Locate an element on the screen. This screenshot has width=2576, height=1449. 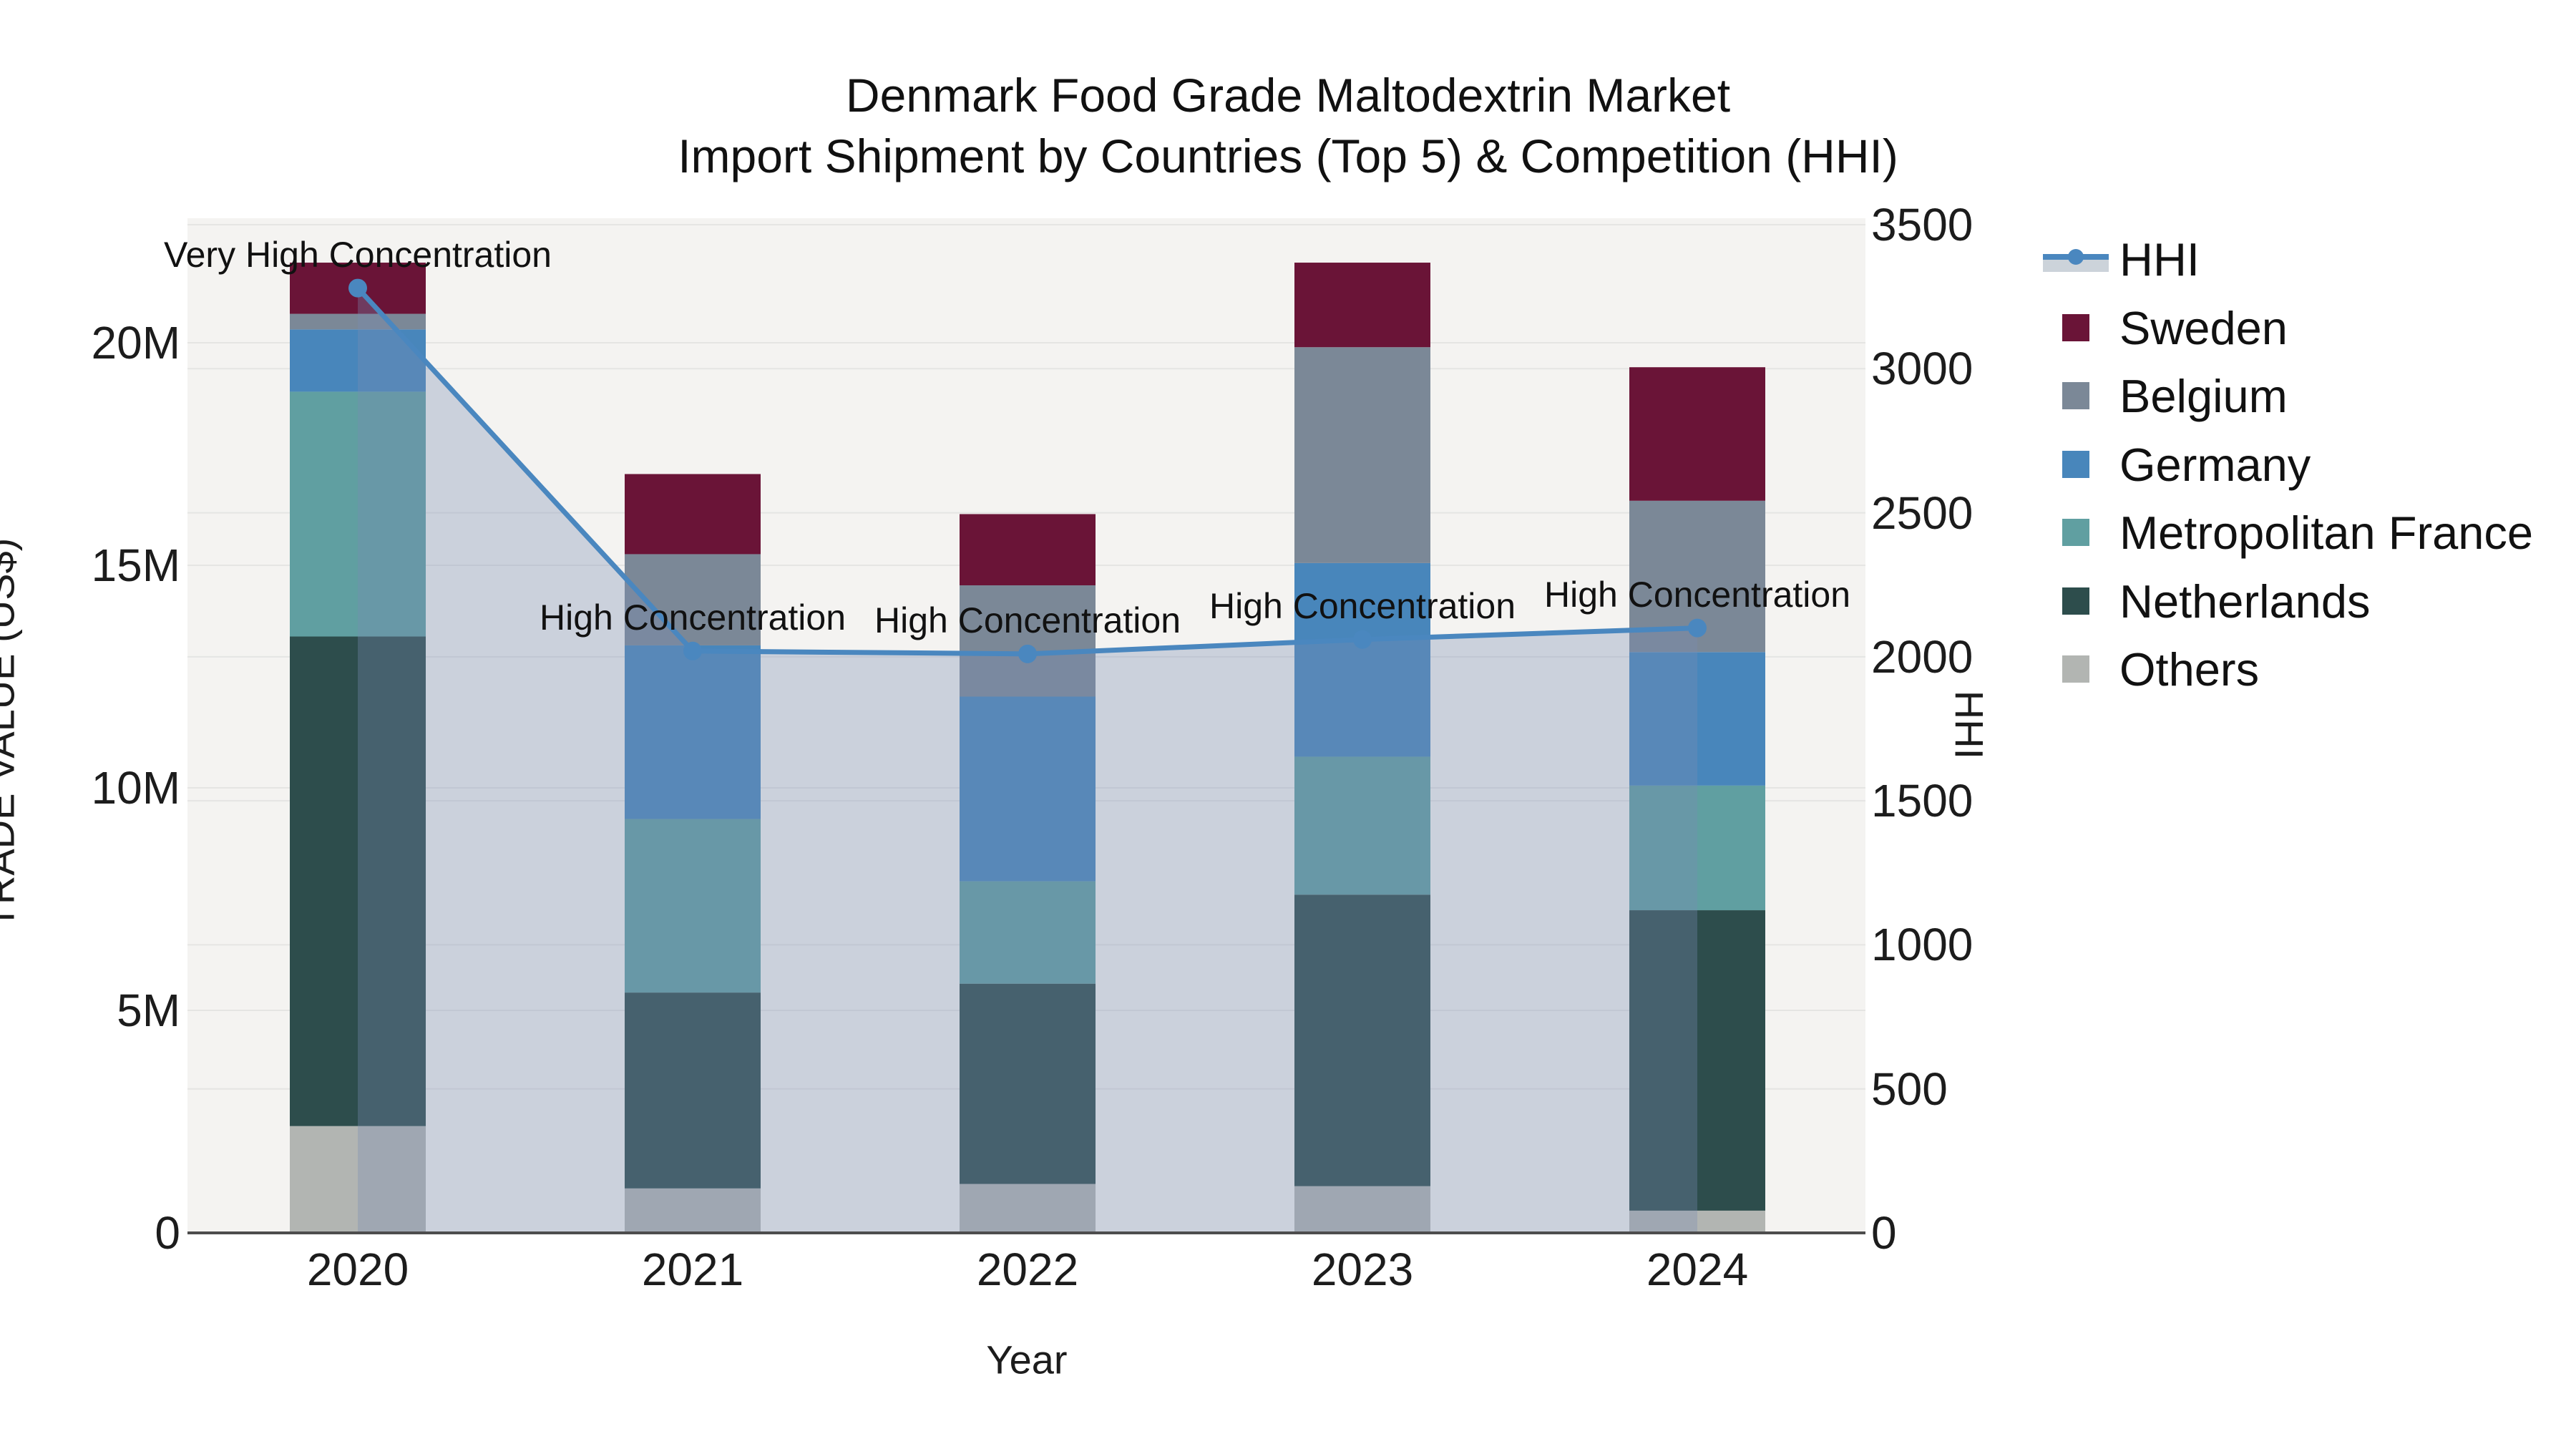
metropolitan-france-swatch-icon is located at coordinates (2075, 532).